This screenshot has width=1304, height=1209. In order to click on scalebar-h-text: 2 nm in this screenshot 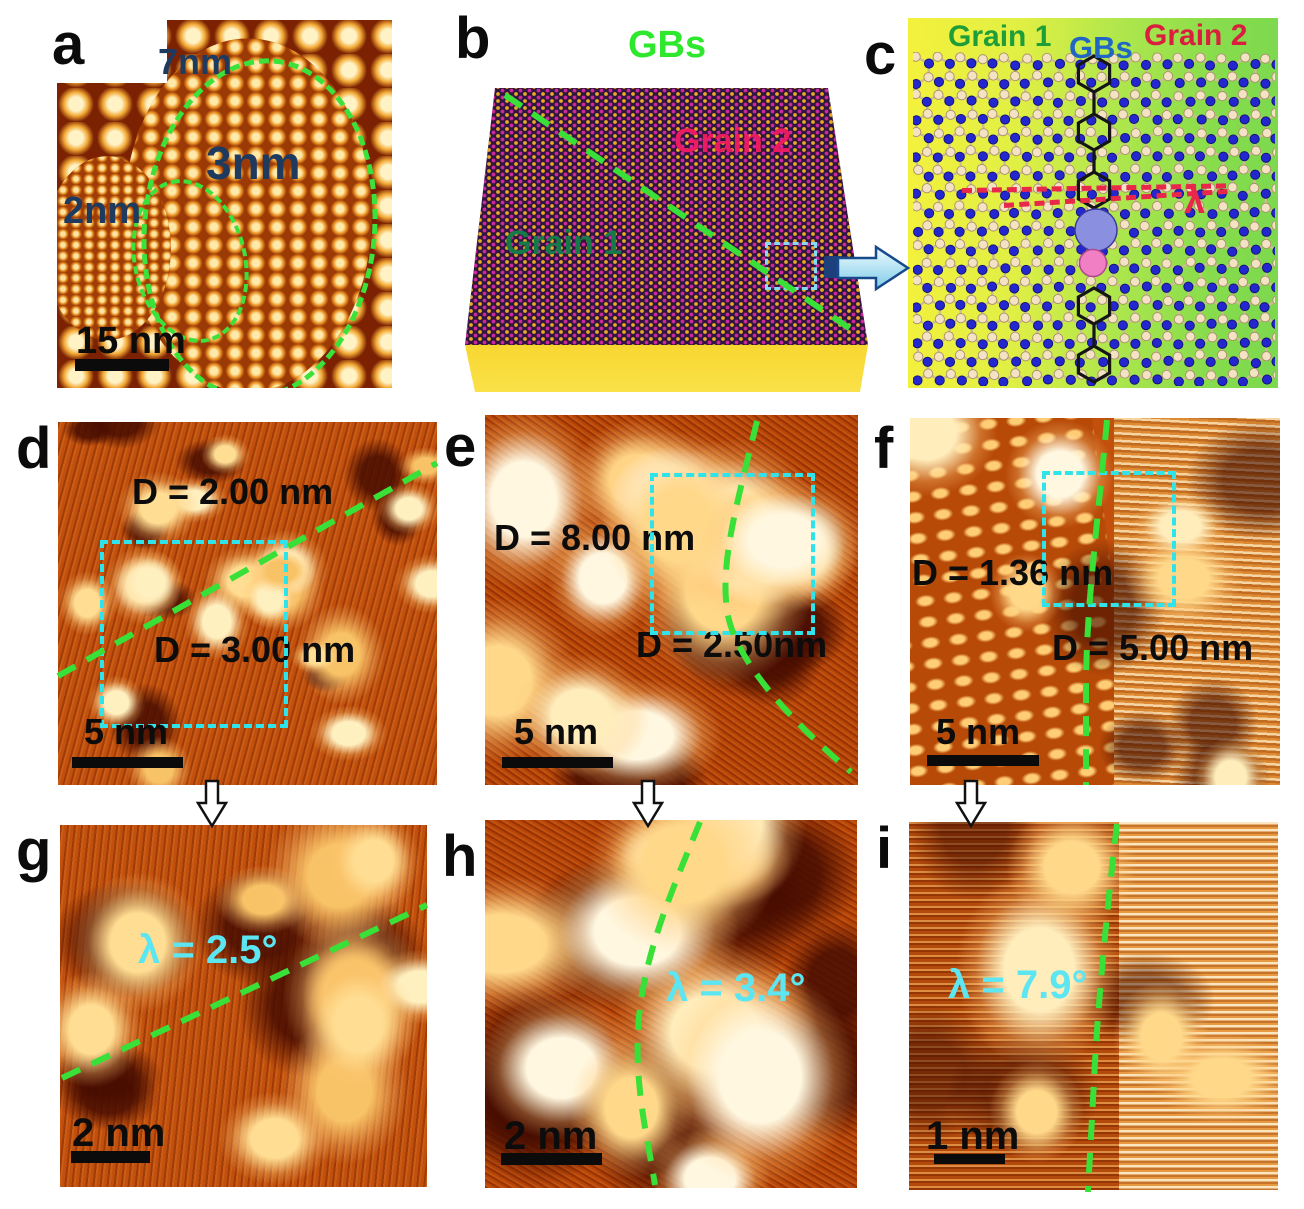, I will do `click(551, 1136)`.